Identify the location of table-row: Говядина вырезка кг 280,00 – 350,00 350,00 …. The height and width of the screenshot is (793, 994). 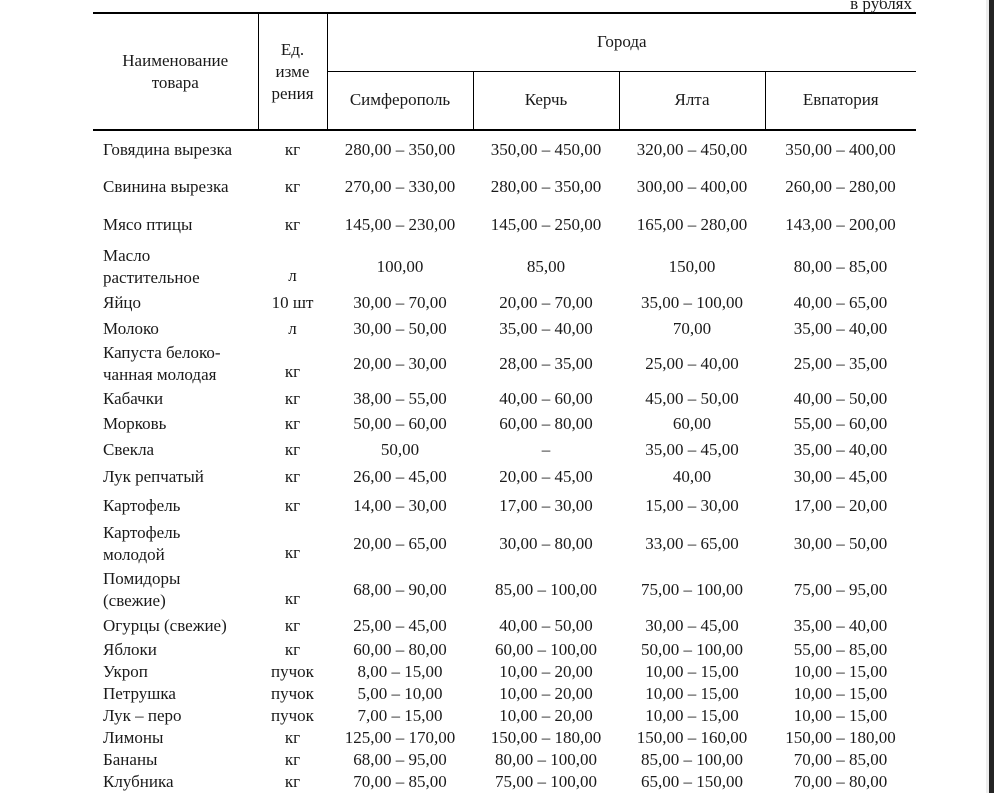
(504, 149).